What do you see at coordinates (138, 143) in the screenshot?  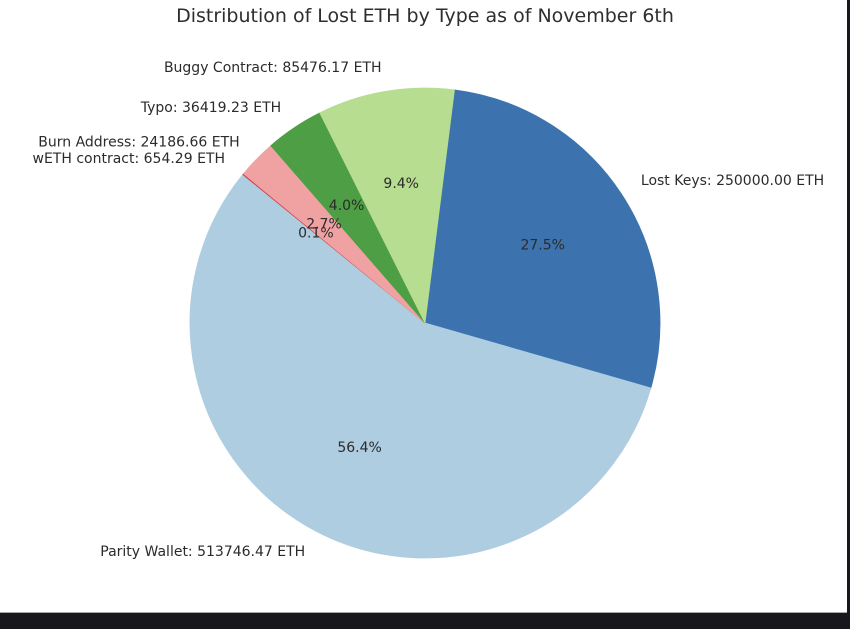 I see `slice-label: Burn Address: 24186.66 ETH` at bounding box center [138, 143].